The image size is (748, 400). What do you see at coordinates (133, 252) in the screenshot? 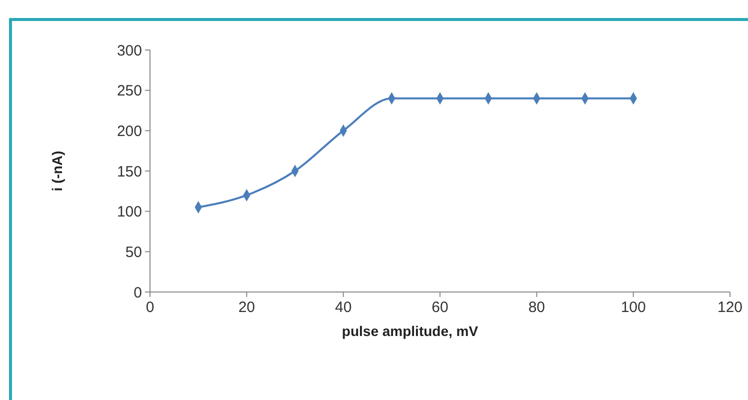
I see `y-tick-label: 50` at bounding box center [133, 252].